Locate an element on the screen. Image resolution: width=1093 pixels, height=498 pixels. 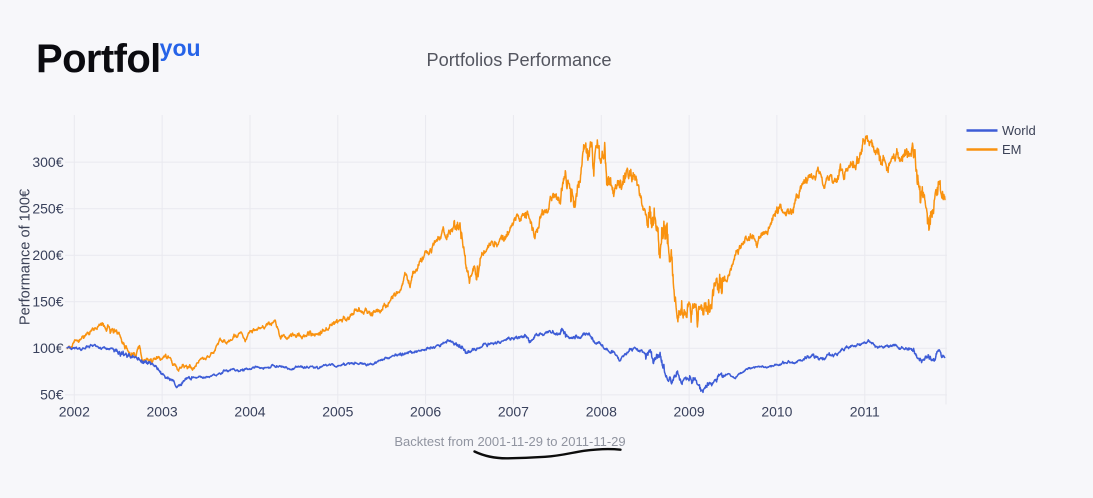
svg-text: 2008 is located at coordinates (601, 412).